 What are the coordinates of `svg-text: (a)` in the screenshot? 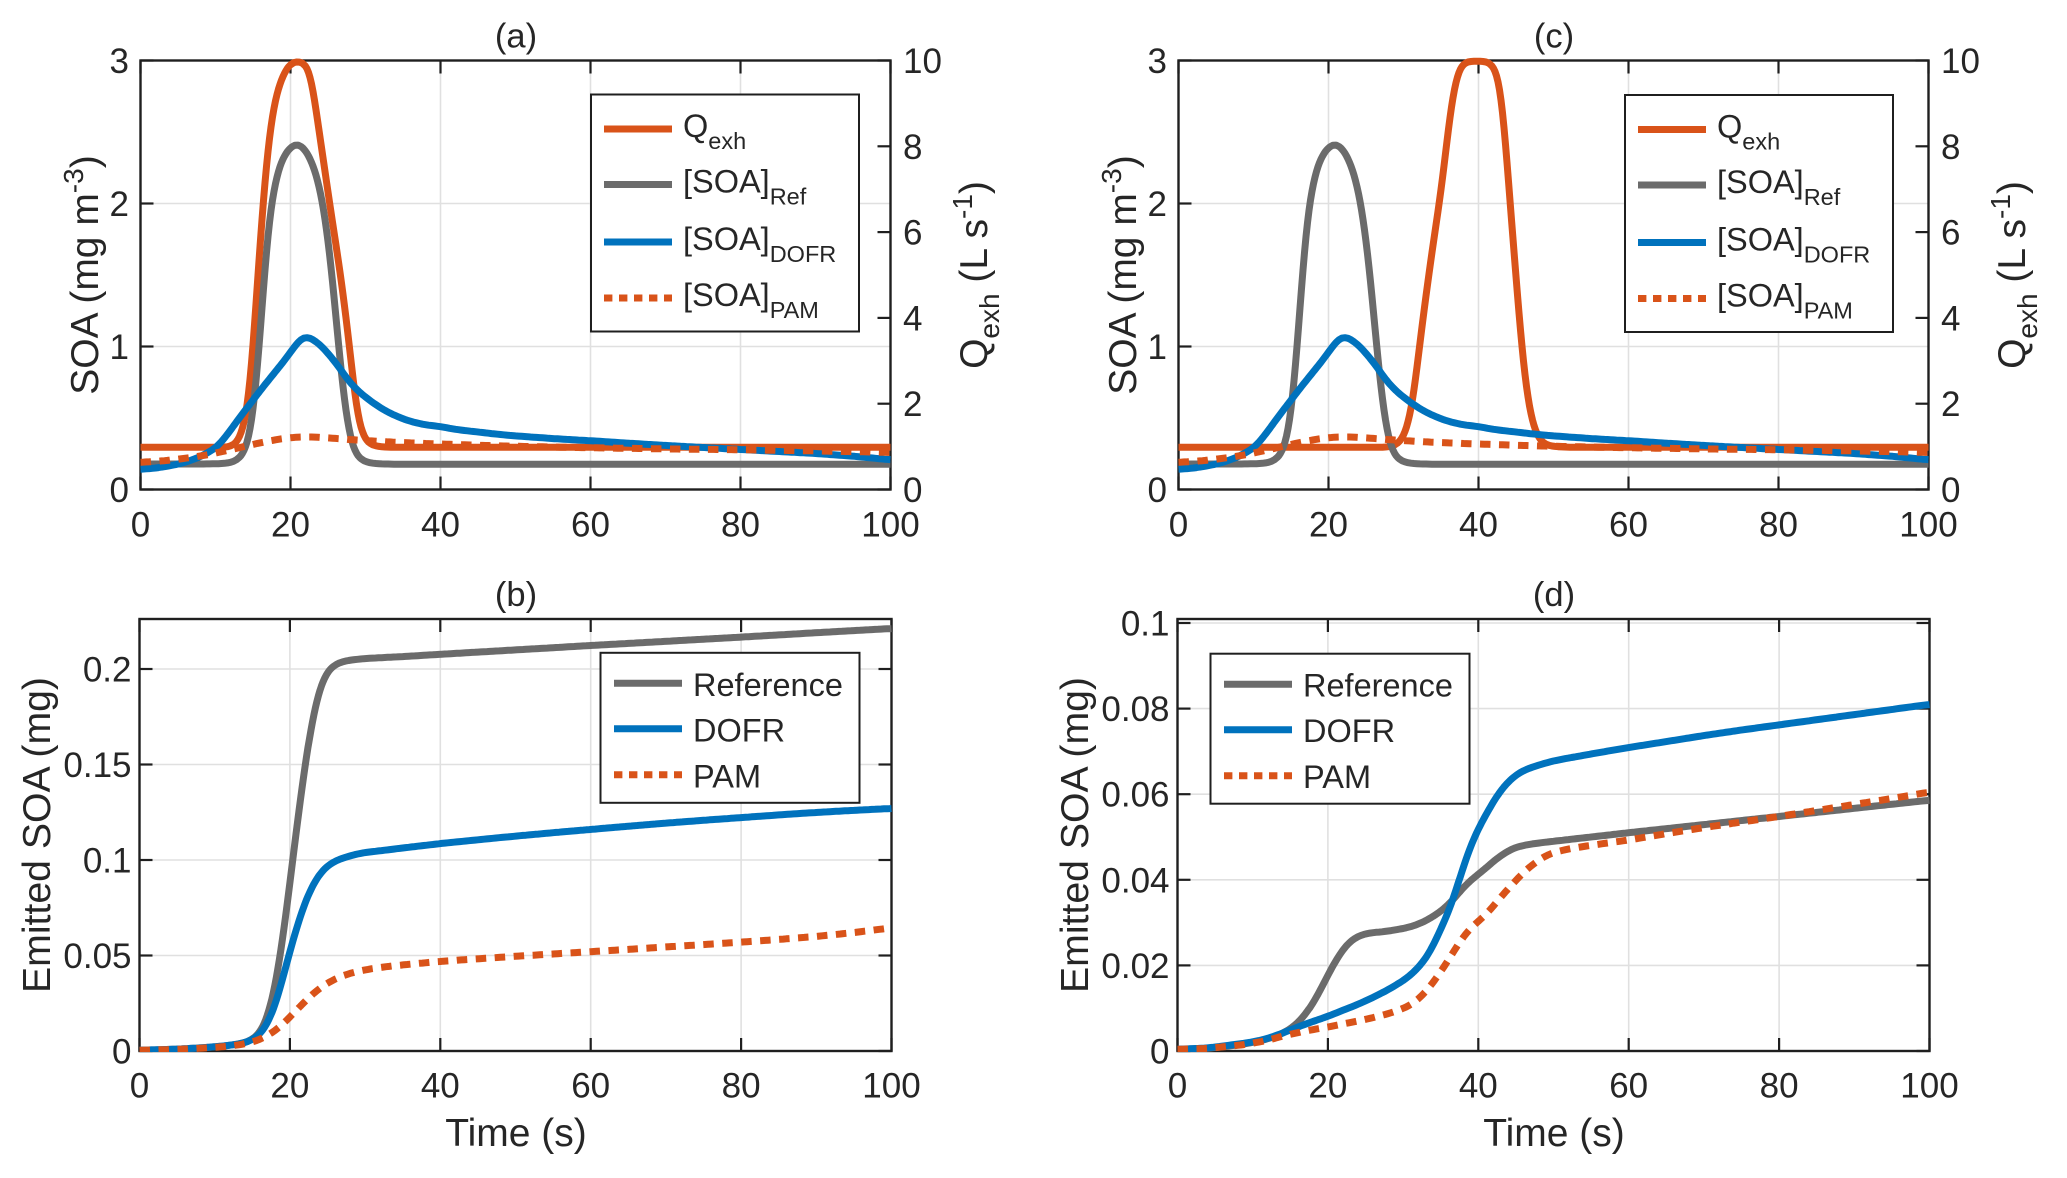 It's located at (516, 37).